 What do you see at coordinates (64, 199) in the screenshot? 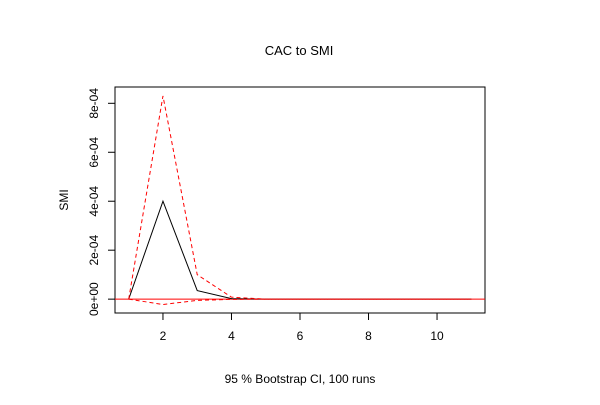
I see `y-axis-label: SMI` at bounding box center [64, 199].